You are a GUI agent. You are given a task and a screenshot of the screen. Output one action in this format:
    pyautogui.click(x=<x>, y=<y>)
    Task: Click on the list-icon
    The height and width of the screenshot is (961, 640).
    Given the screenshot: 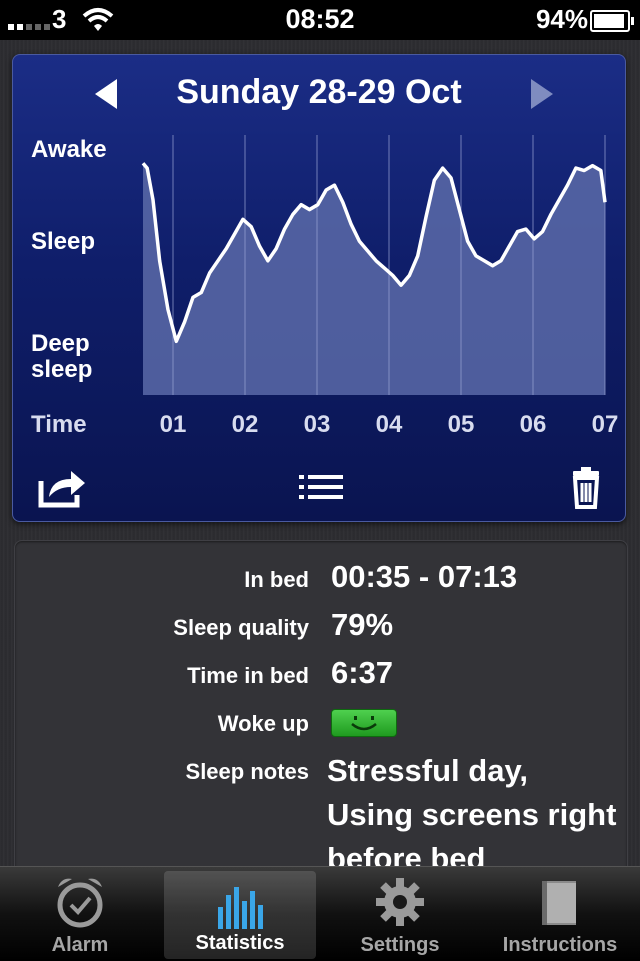 What is the action you would take?
    pyautogui.click(x=321, y=487)
    